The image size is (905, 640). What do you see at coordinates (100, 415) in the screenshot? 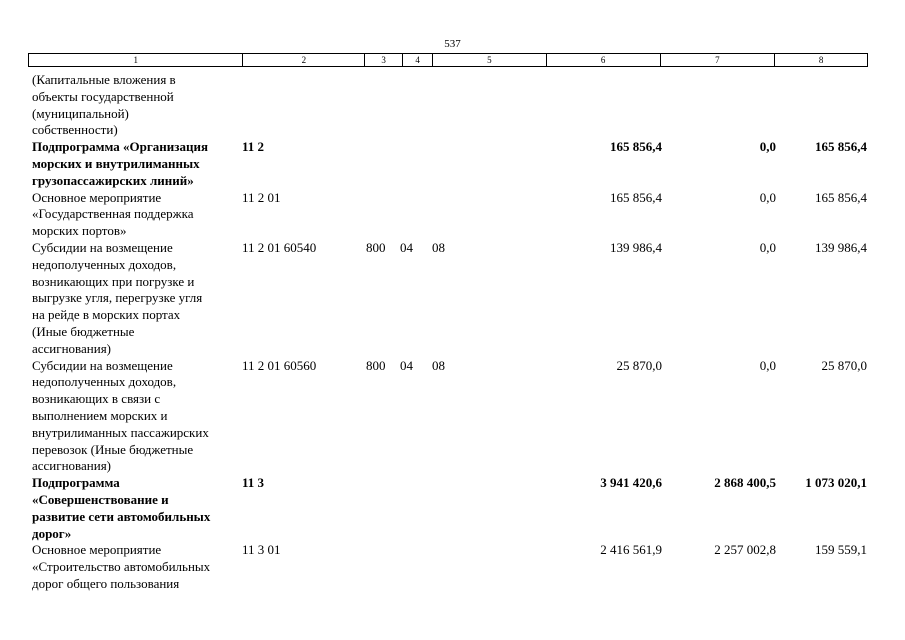
I see `row-name-line: выполнением морских и` at bounding box center [100, 415].